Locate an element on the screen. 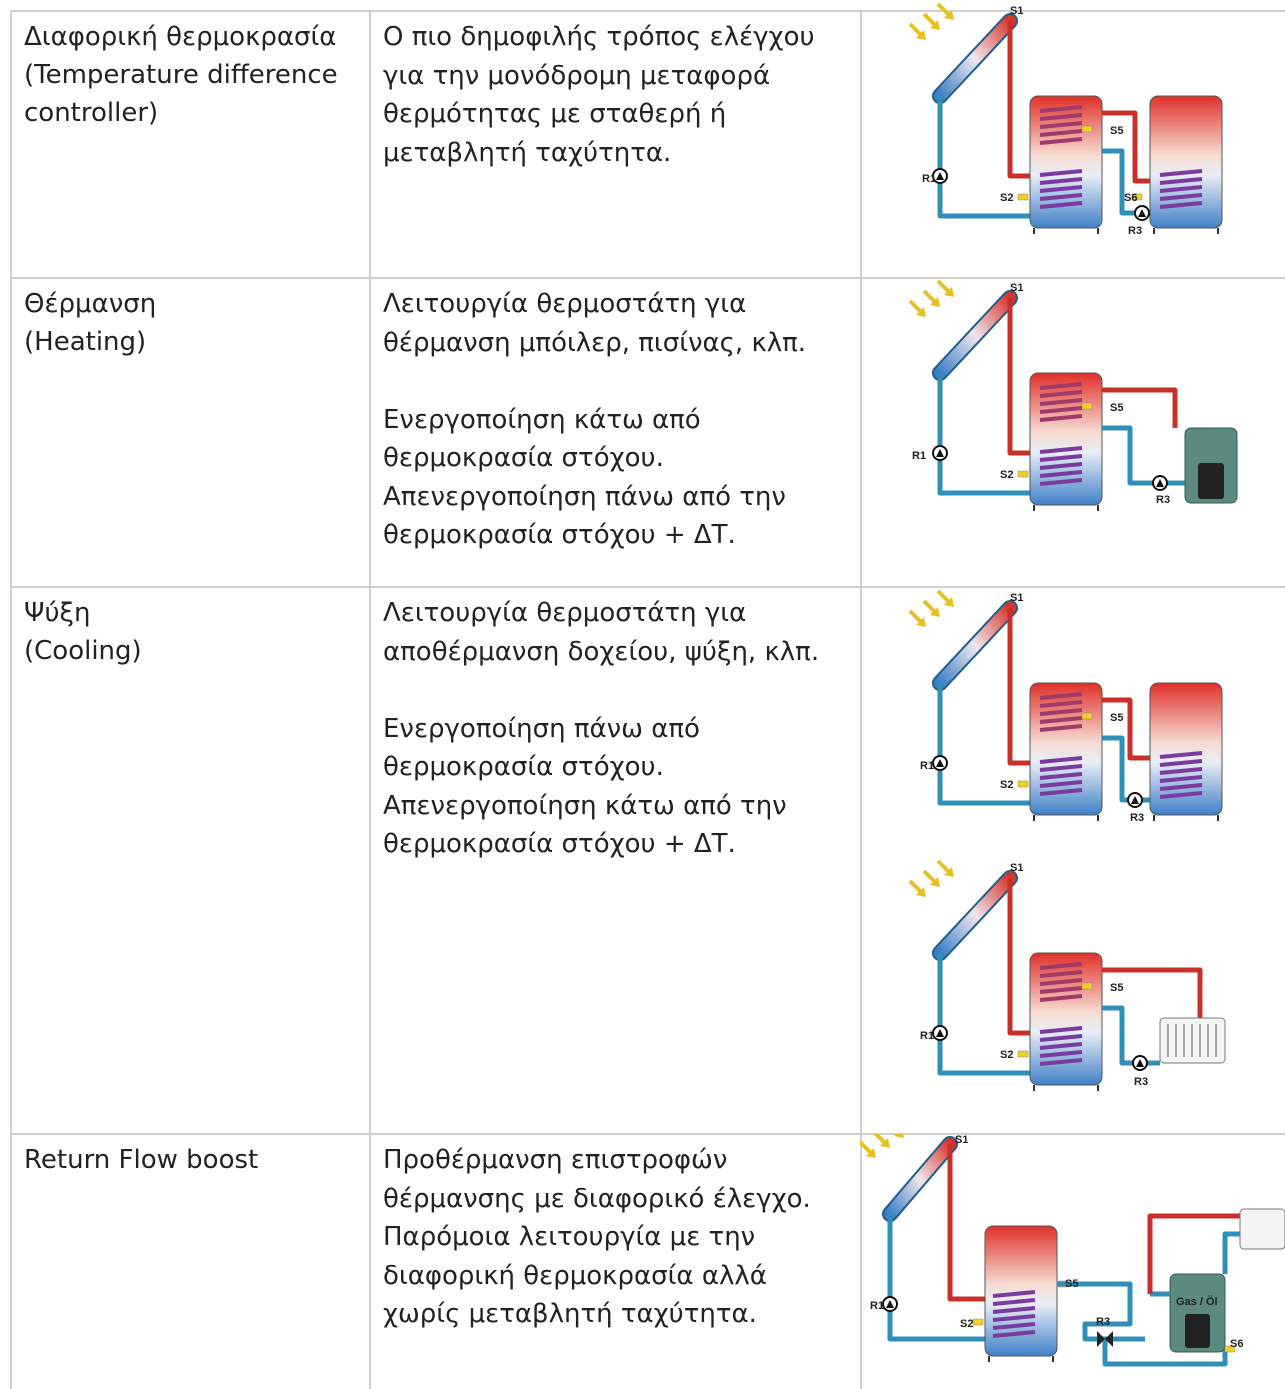 The height and width of the screenshot is (1389, 1285). system-diagram: S1 S5 R1 S2 R3 Gas / Öl S6 is located at coordinates (1072, 1250).